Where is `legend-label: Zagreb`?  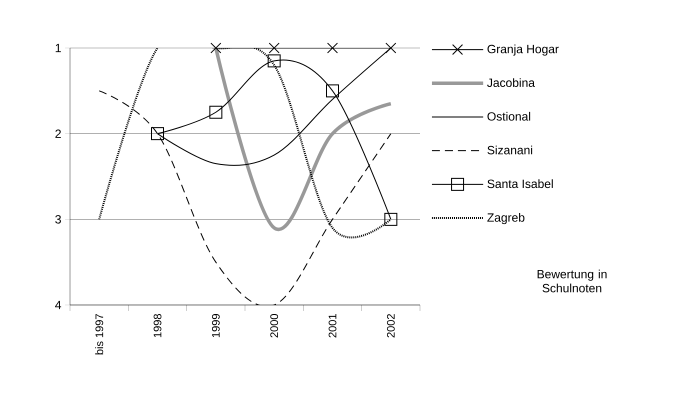
legend-label: Zagreb is located at coordinates (505, 218).